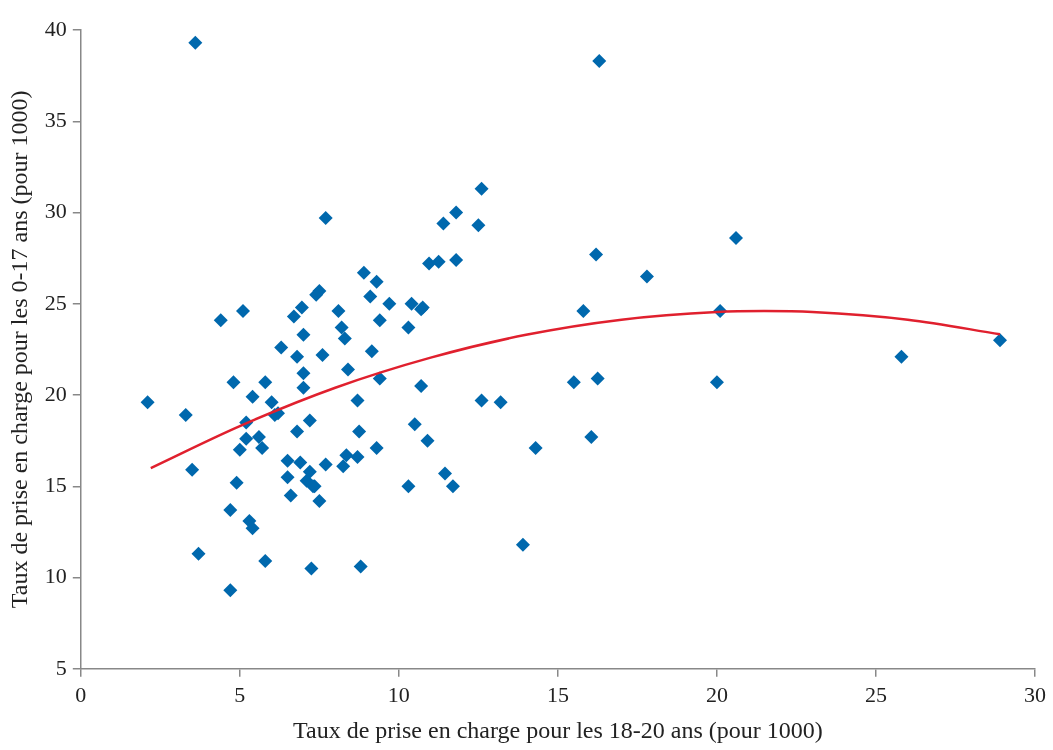 The height and width of the screenshot is (750, 1053). I want to click on y-tick-label: 30, so click(55, 211).